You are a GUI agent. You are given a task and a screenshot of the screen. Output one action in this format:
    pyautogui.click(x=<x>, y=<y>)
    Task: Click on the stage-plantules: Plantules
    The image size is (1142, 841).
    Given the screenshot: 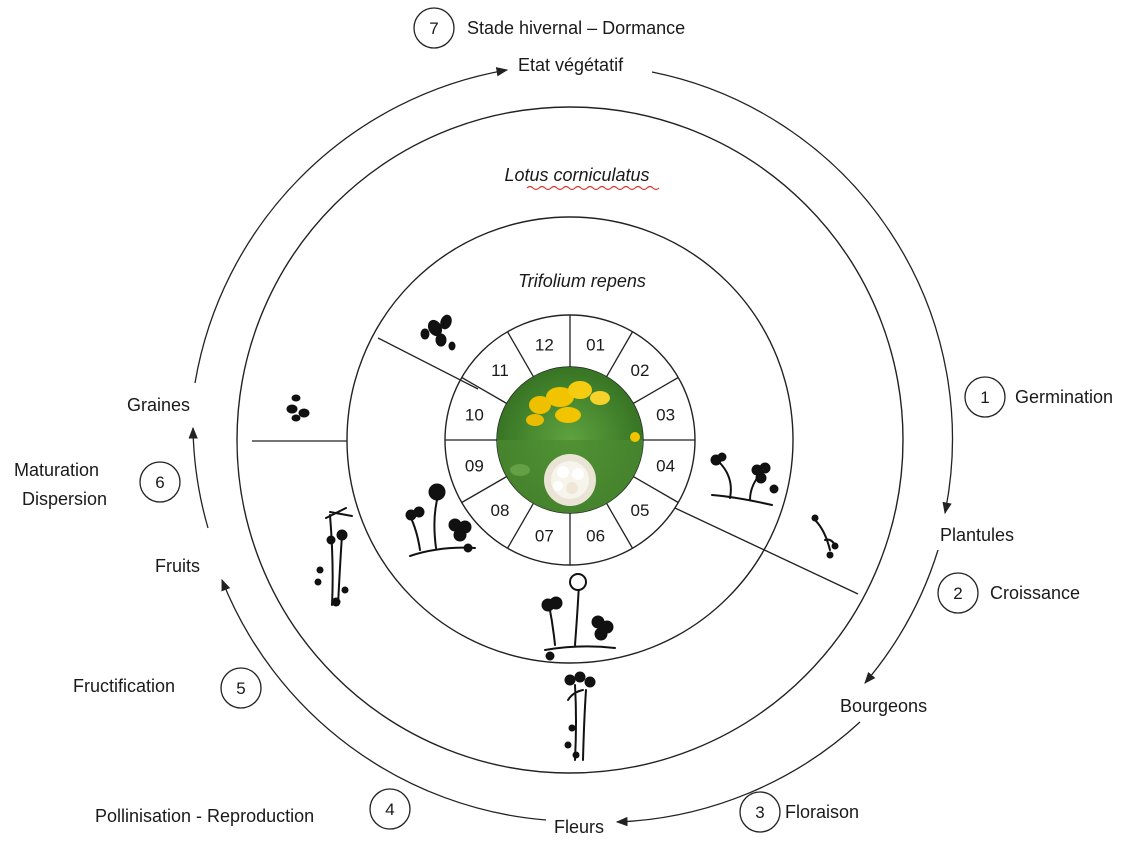 What is the action you would take?
    pyautogui.click(x=977, y=535)
    